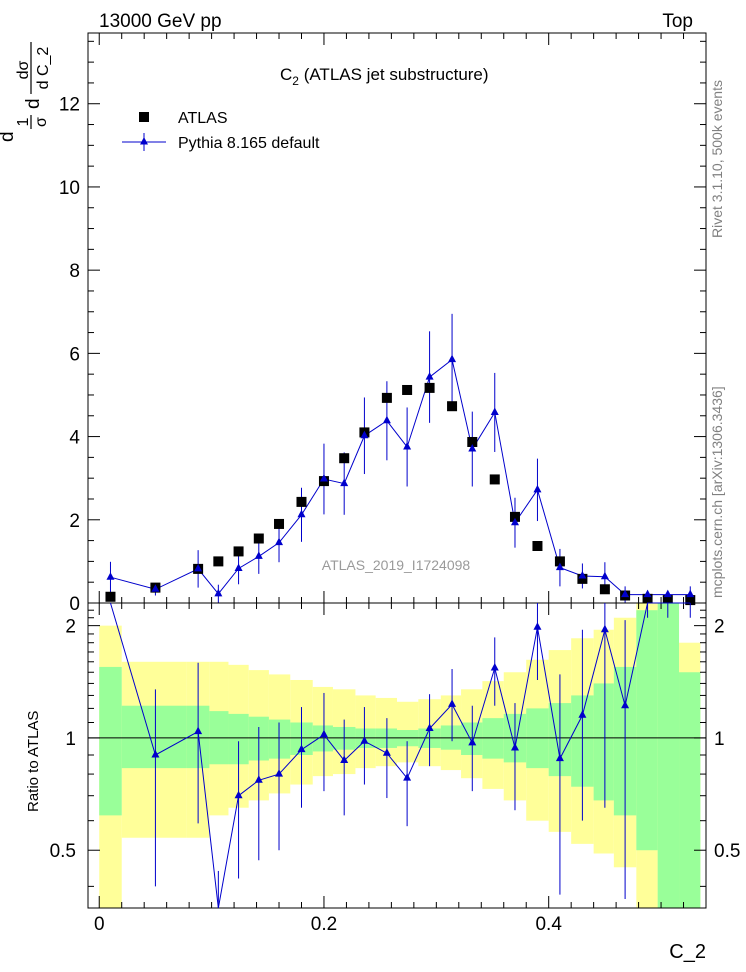 The image size is (746, 972). Describe the element at coordinates (43, 68) in the screenshot. I see `ylabel-den: d C_2` at that location.